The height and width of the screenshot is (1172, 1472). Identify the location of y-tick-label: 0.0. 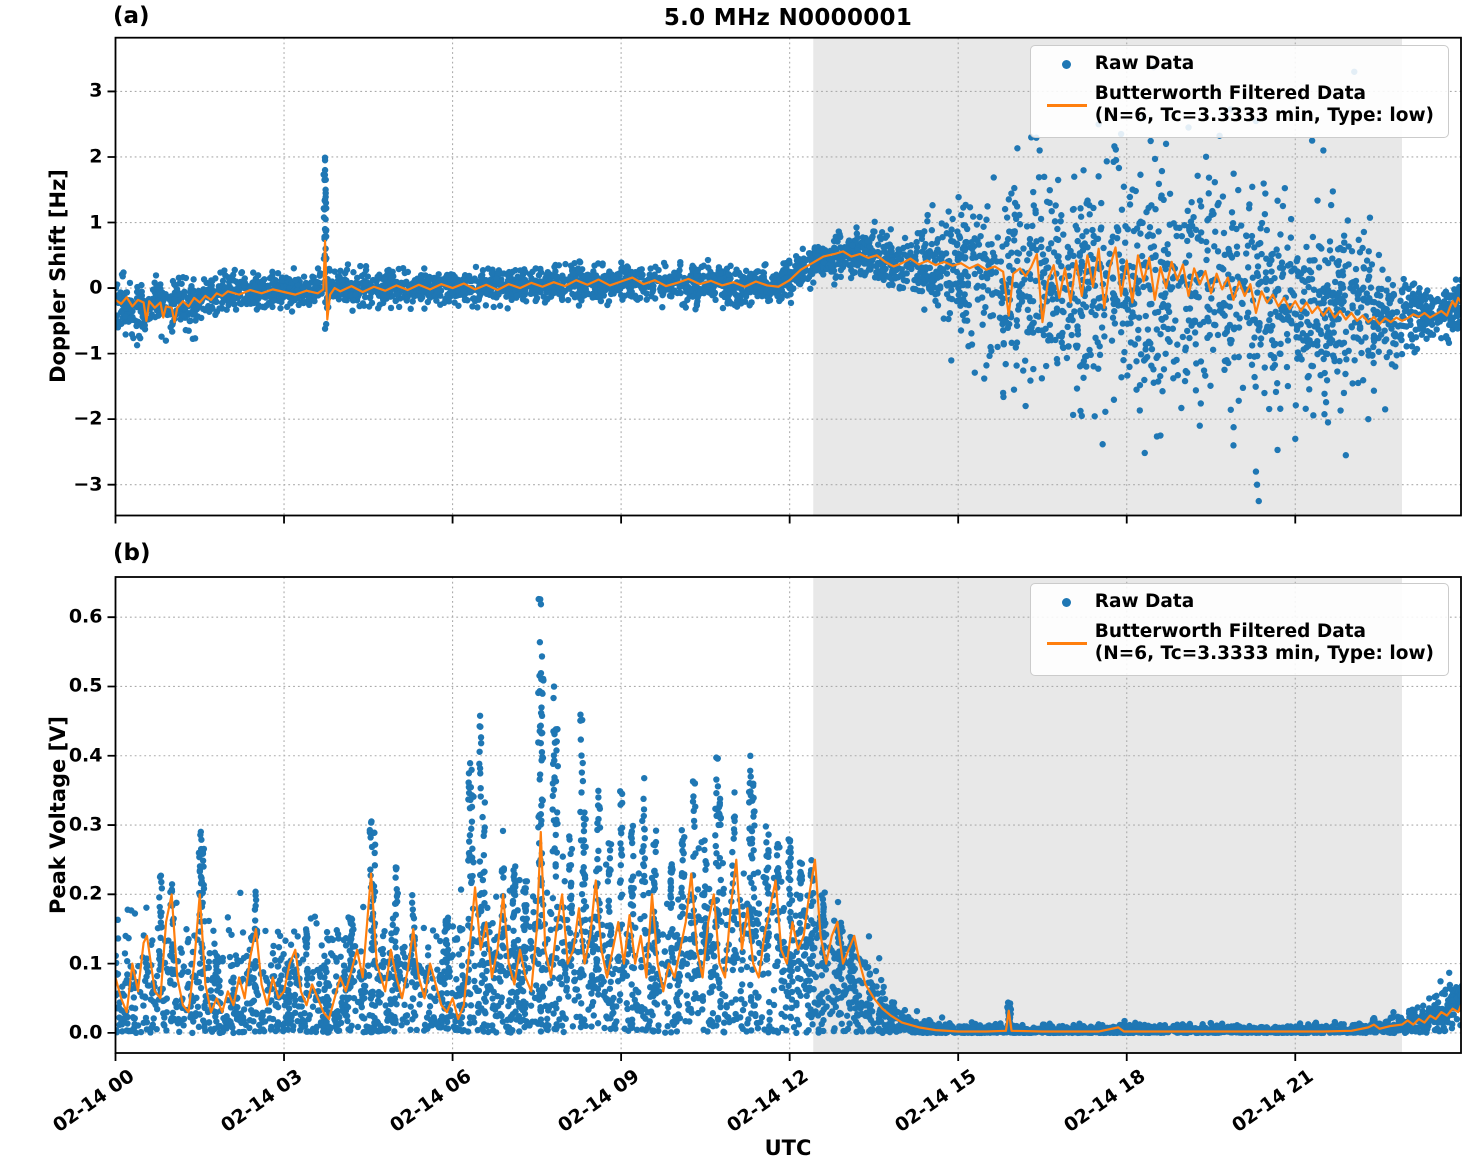
(85, 1032).